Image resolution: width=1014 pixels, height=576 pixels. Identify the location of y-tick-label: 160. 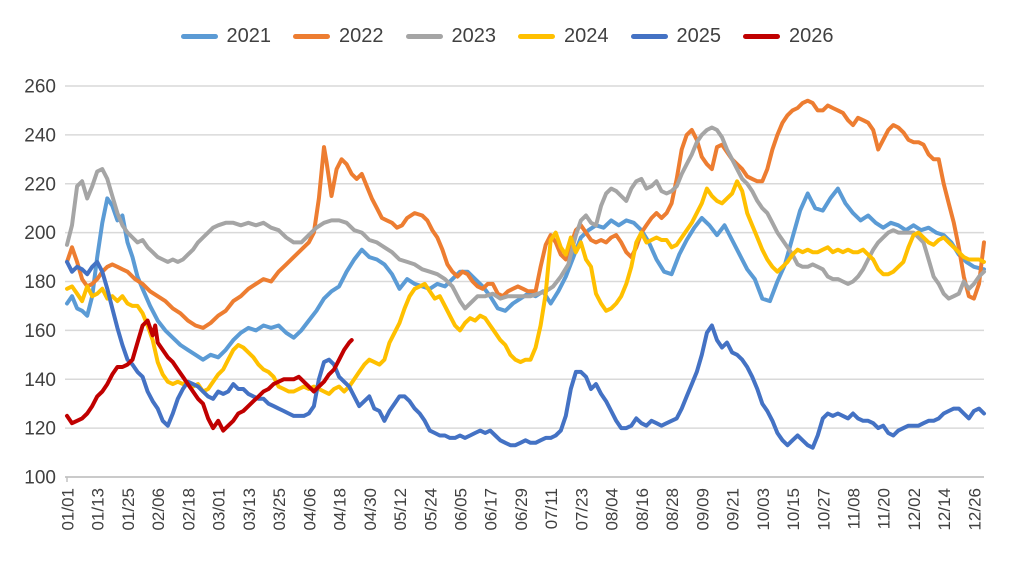
(40, 331).